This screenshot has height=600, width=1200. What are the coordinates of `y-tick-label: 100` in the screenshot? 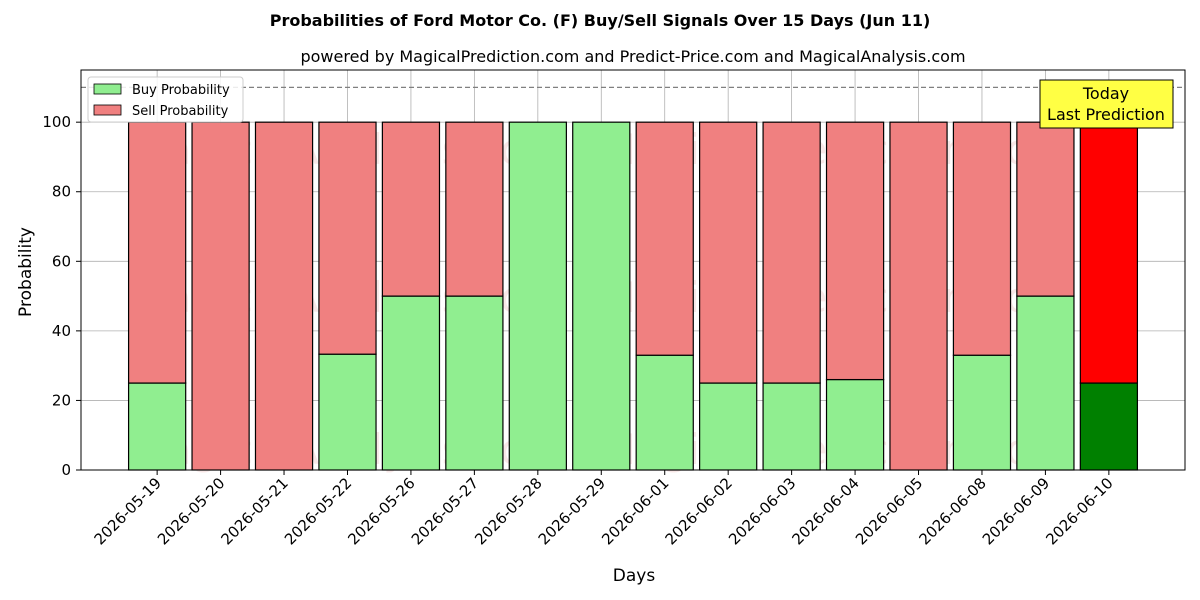 It's located at (56, 122).